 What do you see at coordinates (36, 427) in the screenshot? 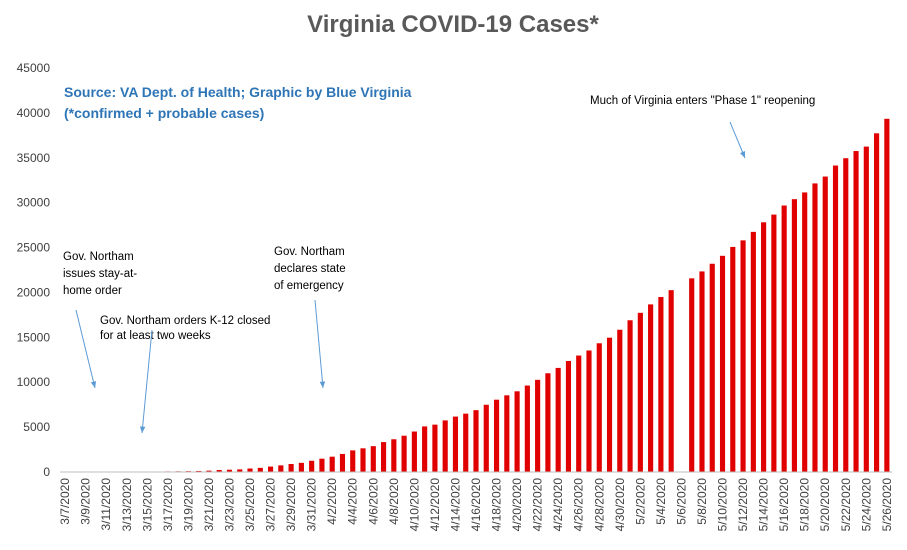
I see `y-tick-label: 5000` at bounding box center [36, 427].